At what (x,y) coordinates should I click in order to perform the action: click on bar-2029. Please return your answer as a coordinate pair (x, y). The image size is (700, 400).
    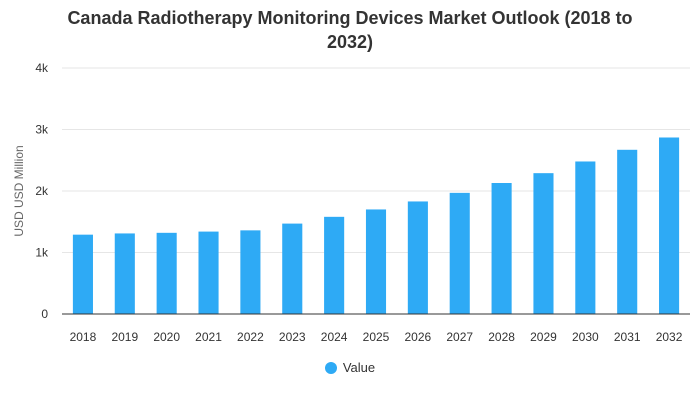
    Looking at the image, I should click on (543, 243).